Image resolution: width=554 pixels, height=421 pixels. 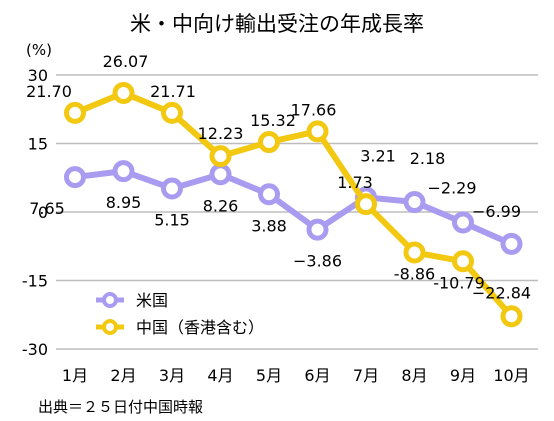 I want to click on data-label: 7.65, so click(x=47, y=208).